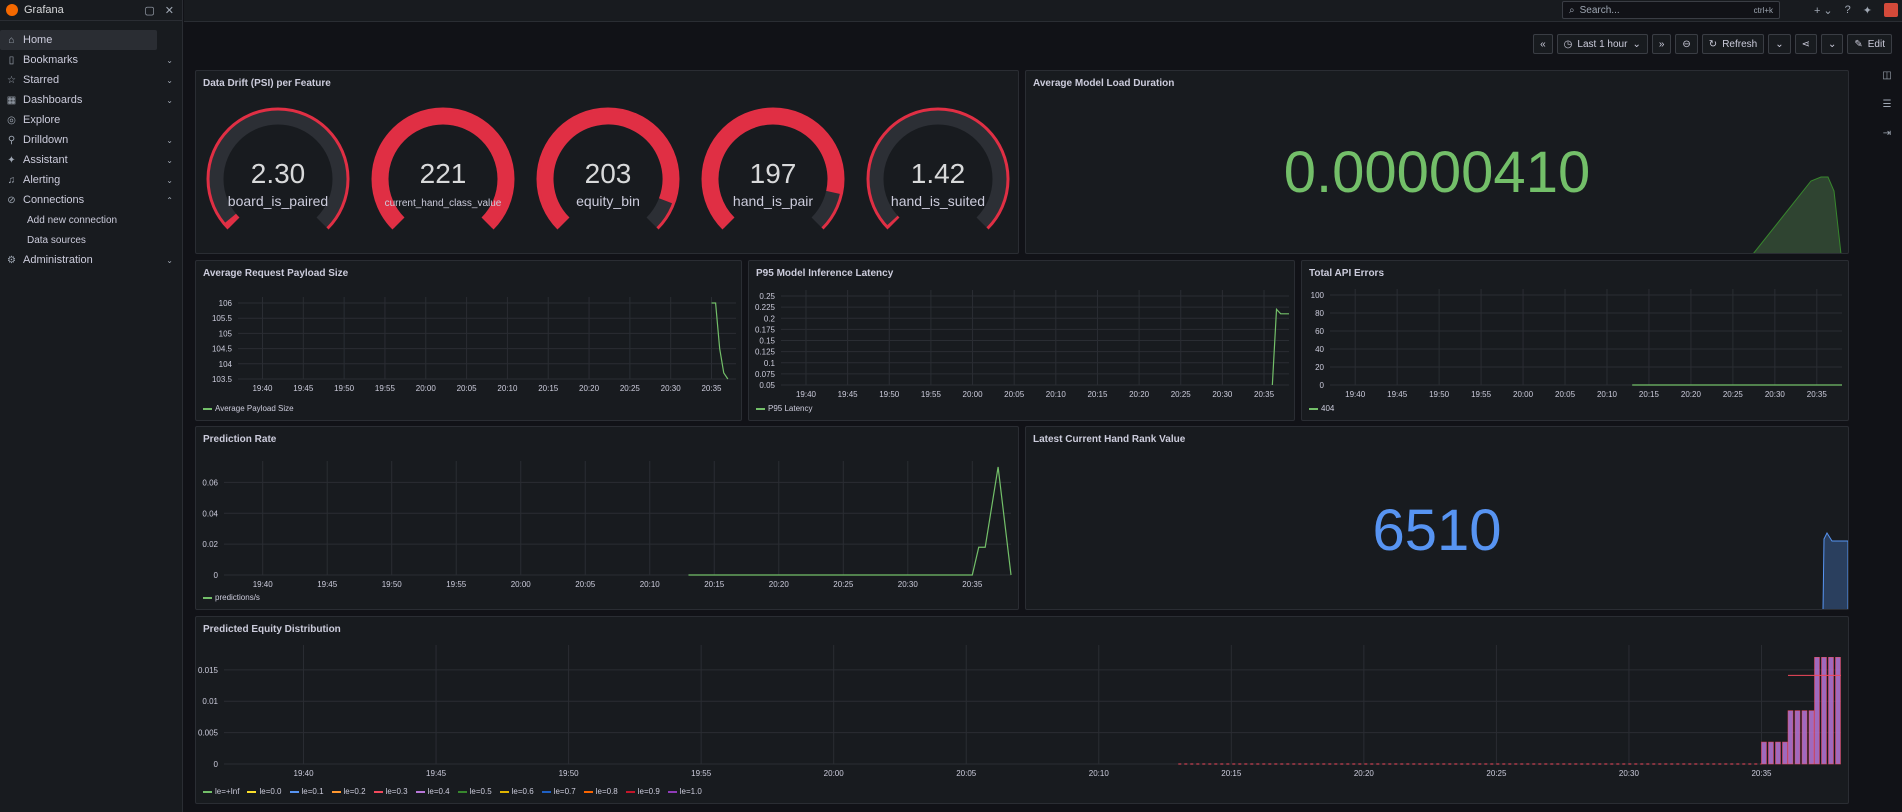  Describe the element at coordinates (1181, 394) in the screenshot. I see `x-tick-label: 20:25` at that location.